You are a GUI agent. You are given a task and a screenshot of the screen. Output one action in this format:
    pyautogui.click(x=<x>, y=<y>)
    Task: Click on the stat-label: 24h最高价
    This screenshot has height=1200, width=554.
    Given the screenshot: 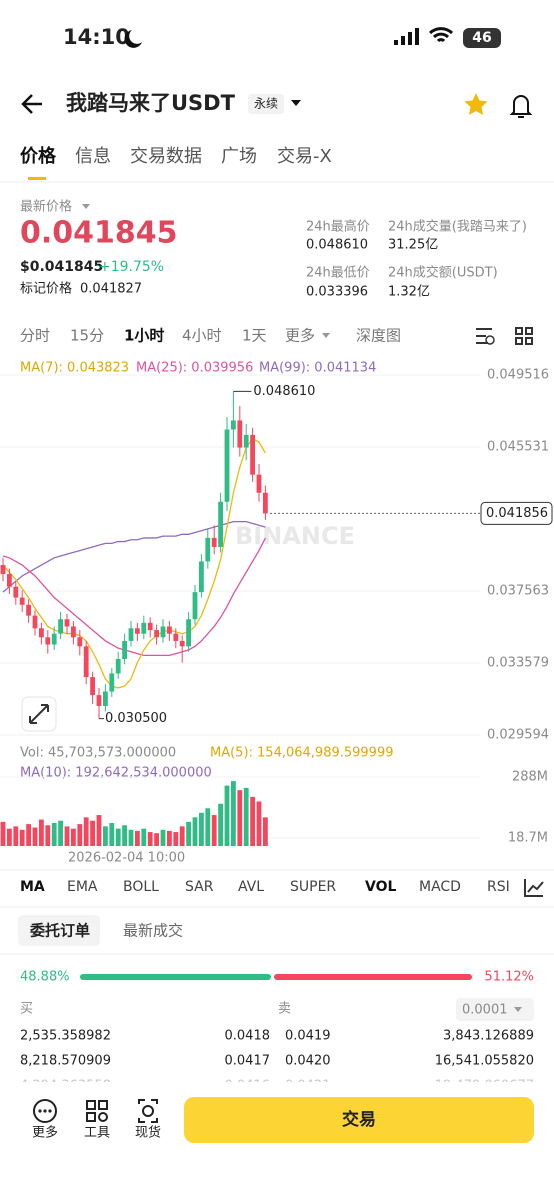 What is the action you would take?
    pyautogui.click(x=338, y=227)
    